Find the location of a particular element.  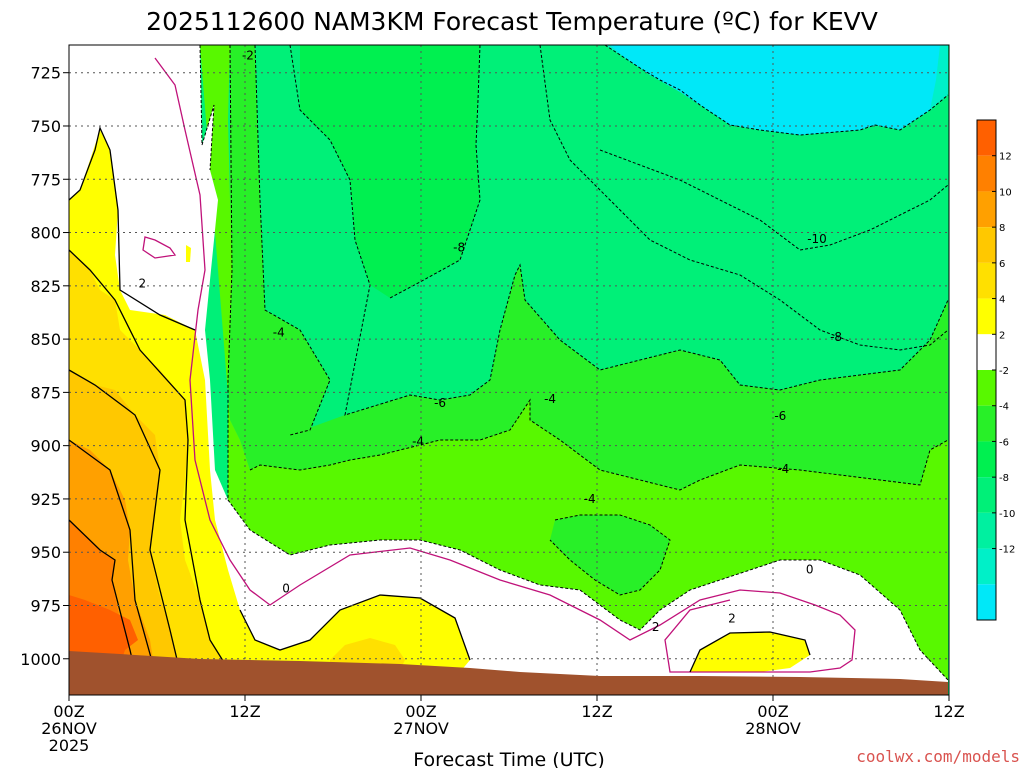

zone-plus12 is located at coordinates (103, 630).